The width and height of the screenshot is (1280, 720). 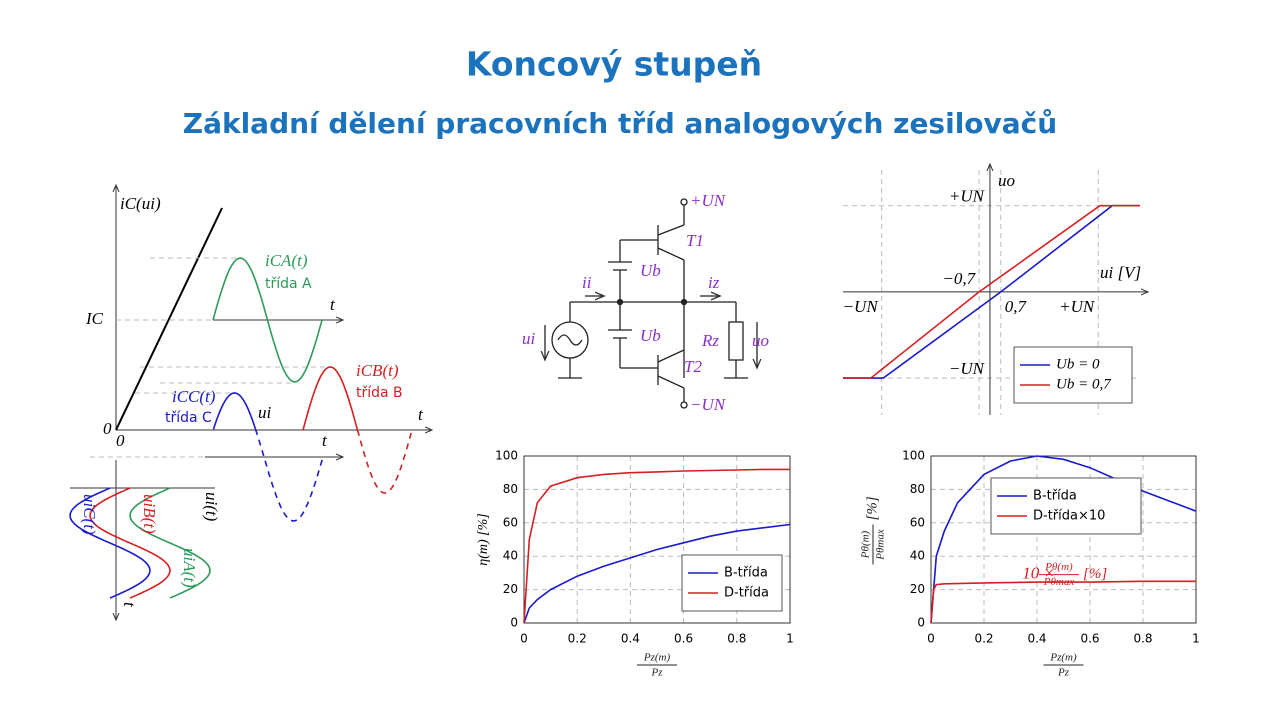 What do you see at coordinates (211, 507) in the screenshot?
I see `label: ui(t)` at bounding box center [211, 507].